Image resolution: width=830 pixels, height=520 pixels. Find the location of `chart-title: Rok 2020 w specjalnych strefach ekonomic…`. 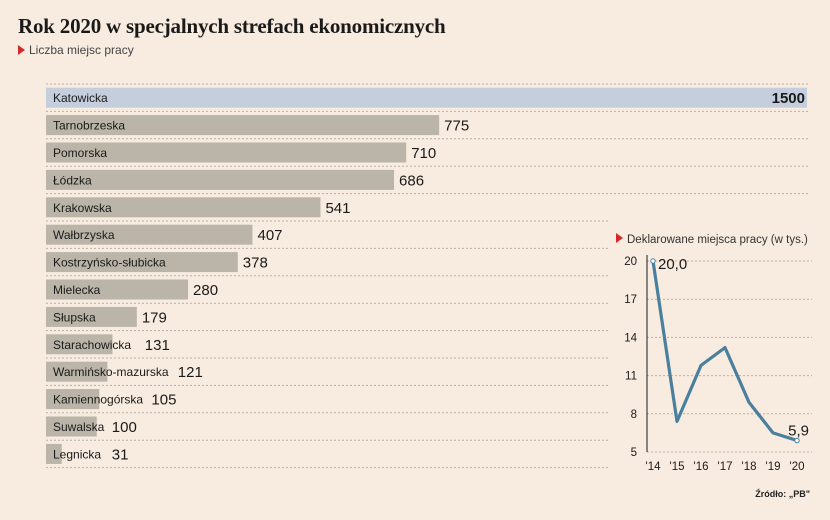

chart-title: Rok 2020 w specjalnych strefach ekonomic… is located at coordinates (232, 26).